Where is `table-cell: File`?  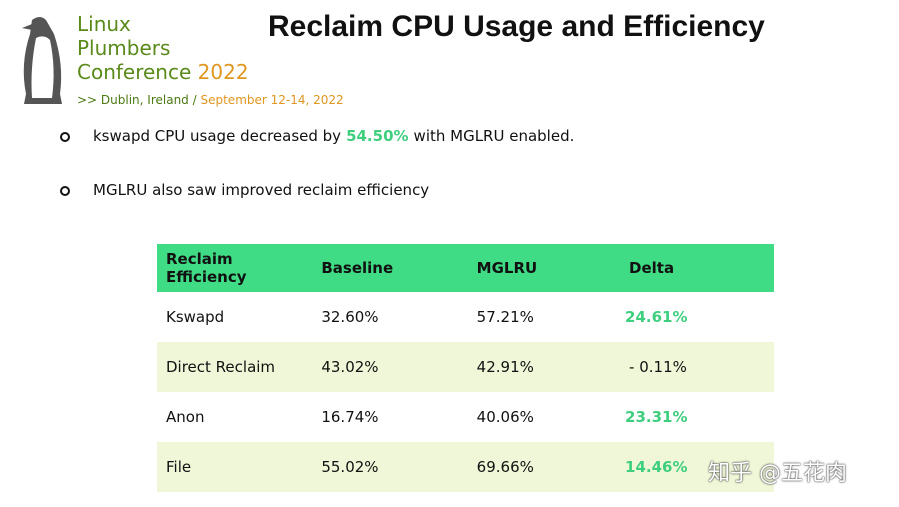
table-cell: File is located at coordinates (235, 467).